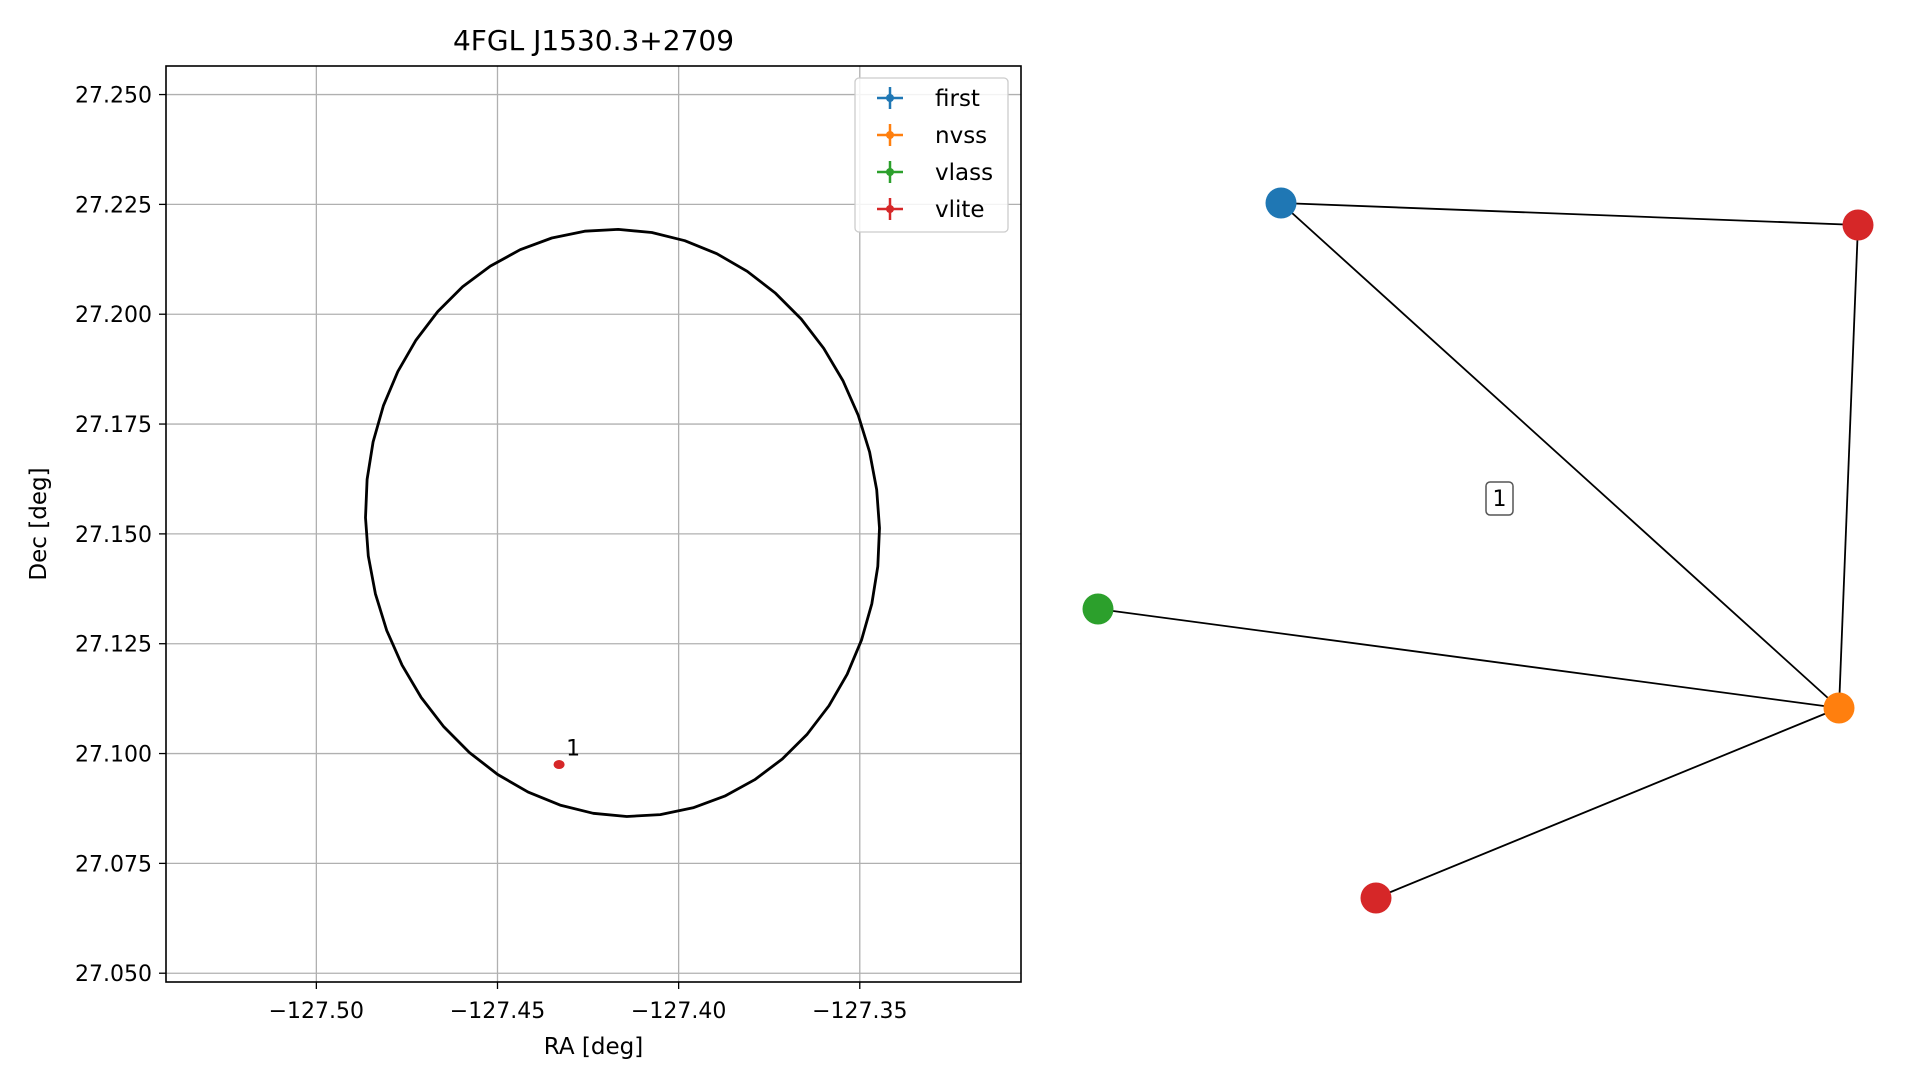 The image size is (1919, 1080). I want to click on graph-edge-first-vlite_a, so click(1569, 214).